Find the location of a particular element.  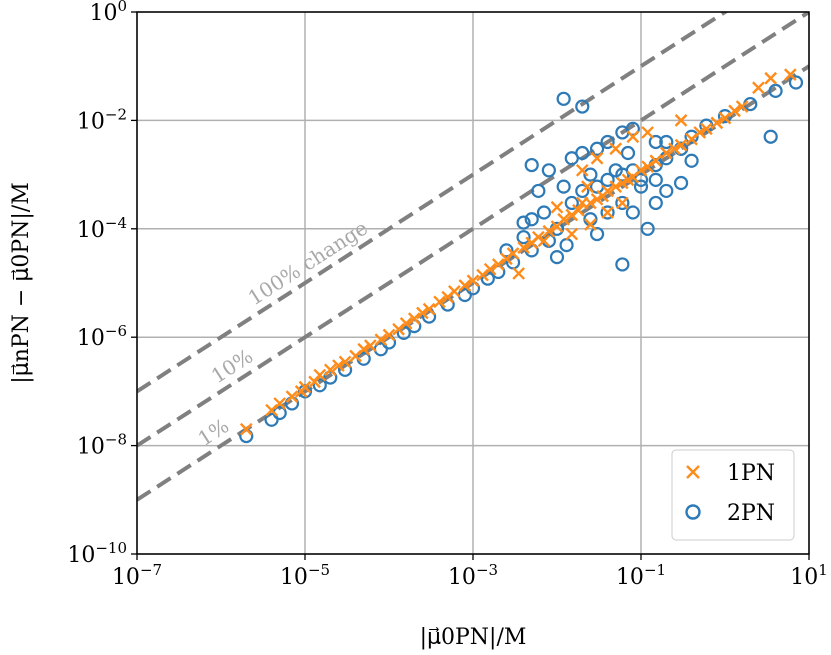

y-tick-label: 10⁻⁴ is located at coordinates (102, 228).